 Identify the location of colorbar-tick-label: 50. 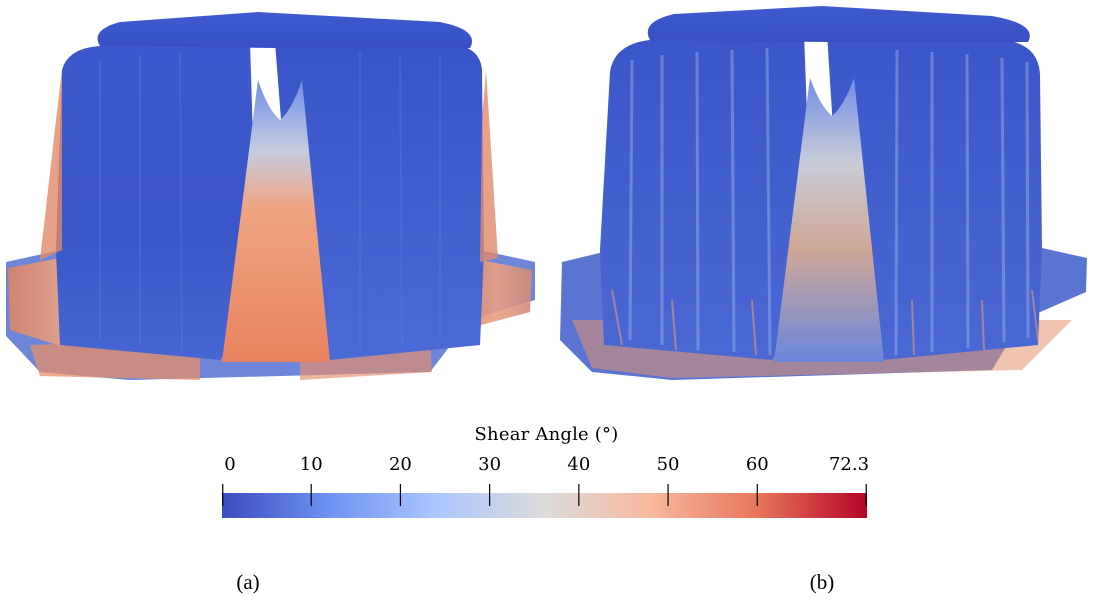
(668, 464).